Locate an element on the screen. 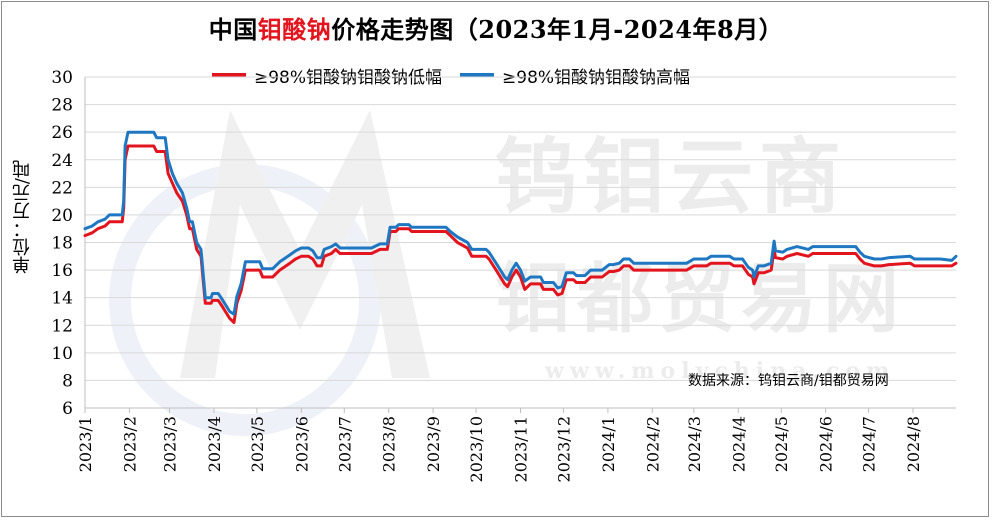  y-tick-label-22: 22 is located at coordinates (62, 188).